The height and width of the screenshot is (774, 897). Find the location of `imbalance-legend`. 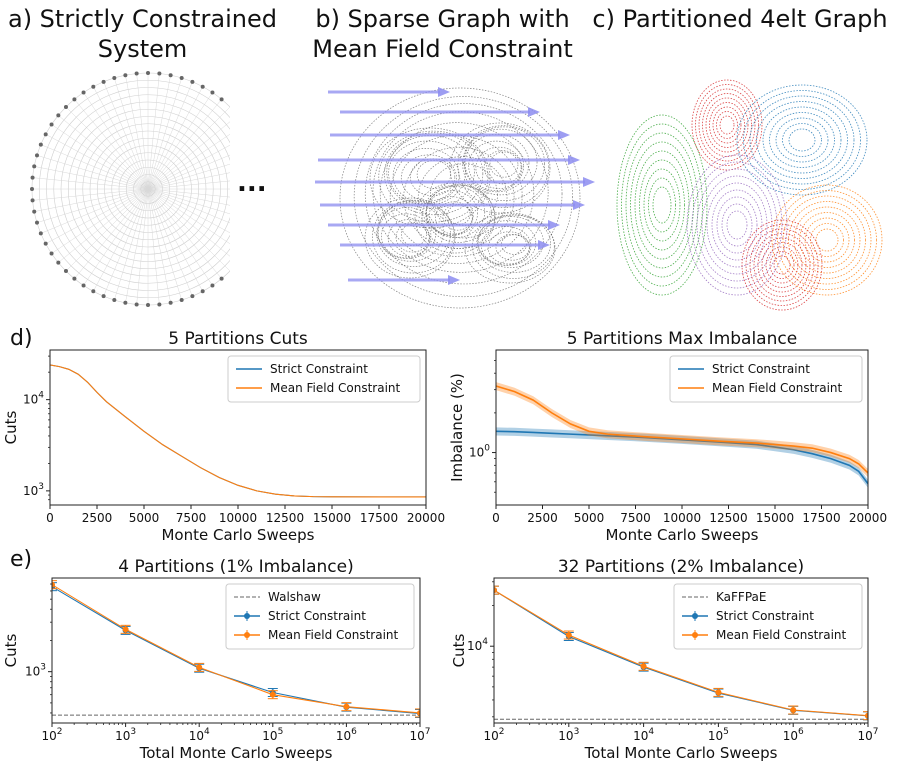

imbalance-legend is located at coordinates (766, 379).